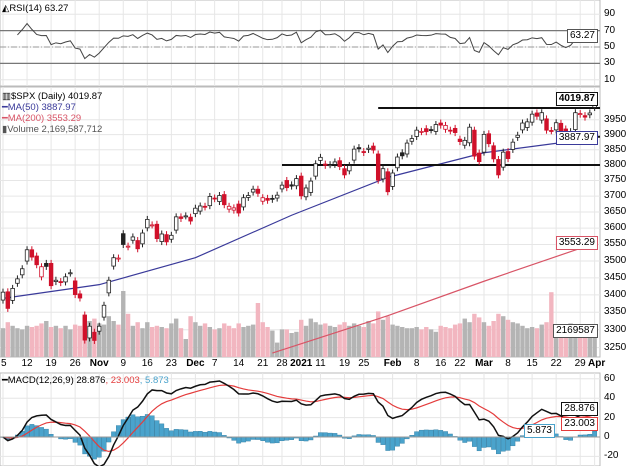 The width and height of the screenshot is (640, 466). Describe the element at coordinates (615, 180) in the screenshot. I see `price-tick-label: 3750` at that location.